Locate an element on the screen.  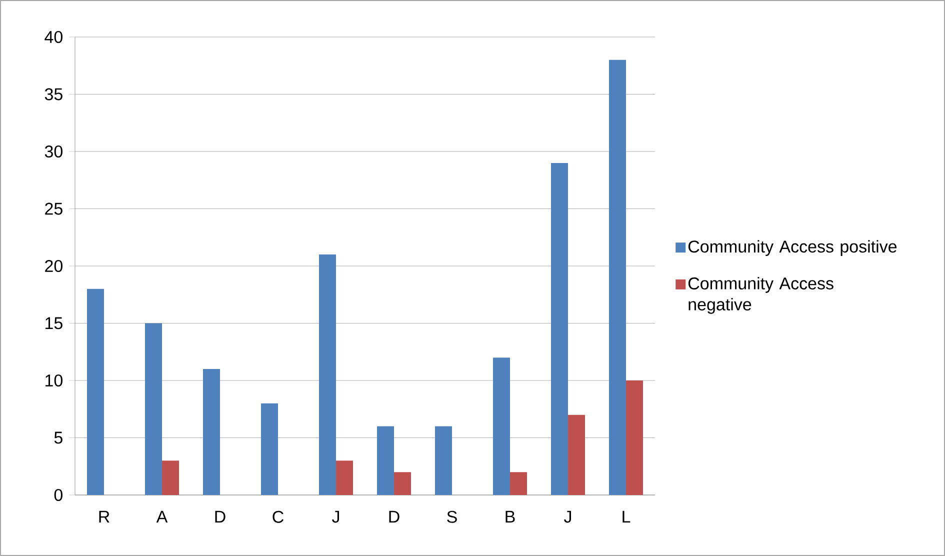
legend-label: Community Access positive is located at coordinates (792, 248).